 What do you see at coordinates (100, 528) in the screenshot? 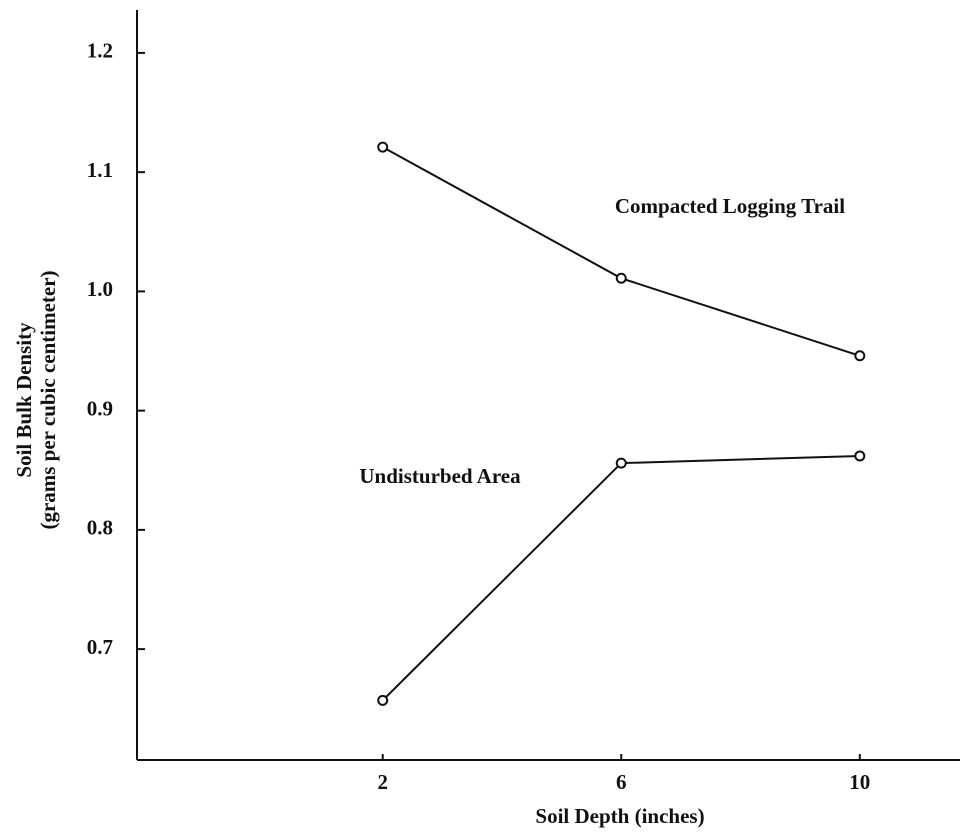
I see `y-tick-label: 0.8` at bounding box center [100, 528].